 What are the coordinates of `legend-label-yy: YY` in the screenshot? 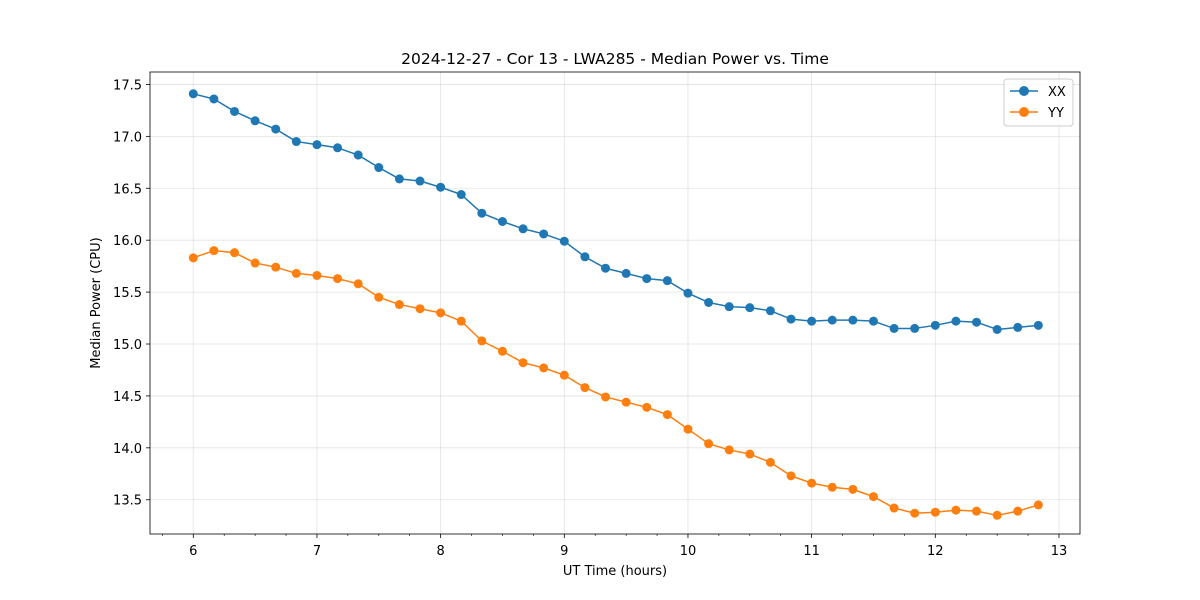 It's located at (1055, 113).